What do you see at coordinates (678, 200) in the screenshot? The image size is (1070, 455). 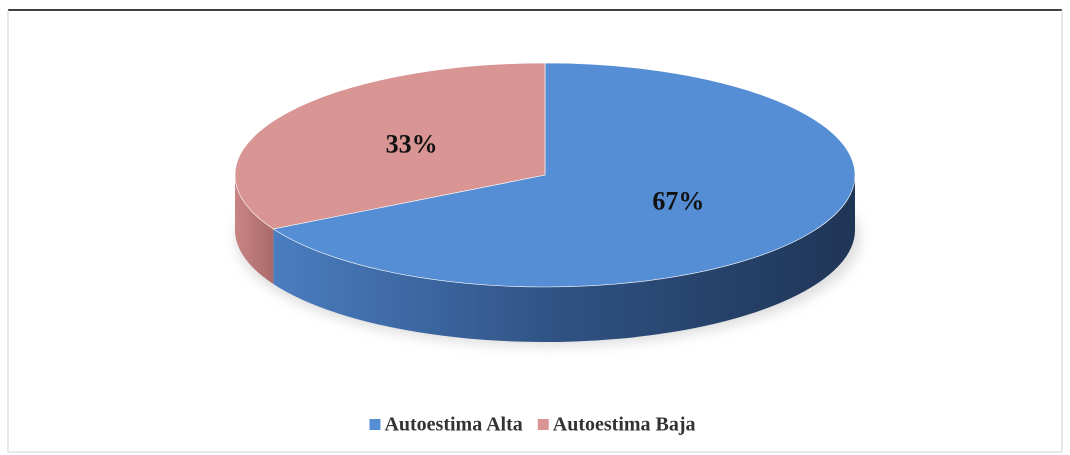 I see `data-label: 67%` at bounding box center [678, 200].